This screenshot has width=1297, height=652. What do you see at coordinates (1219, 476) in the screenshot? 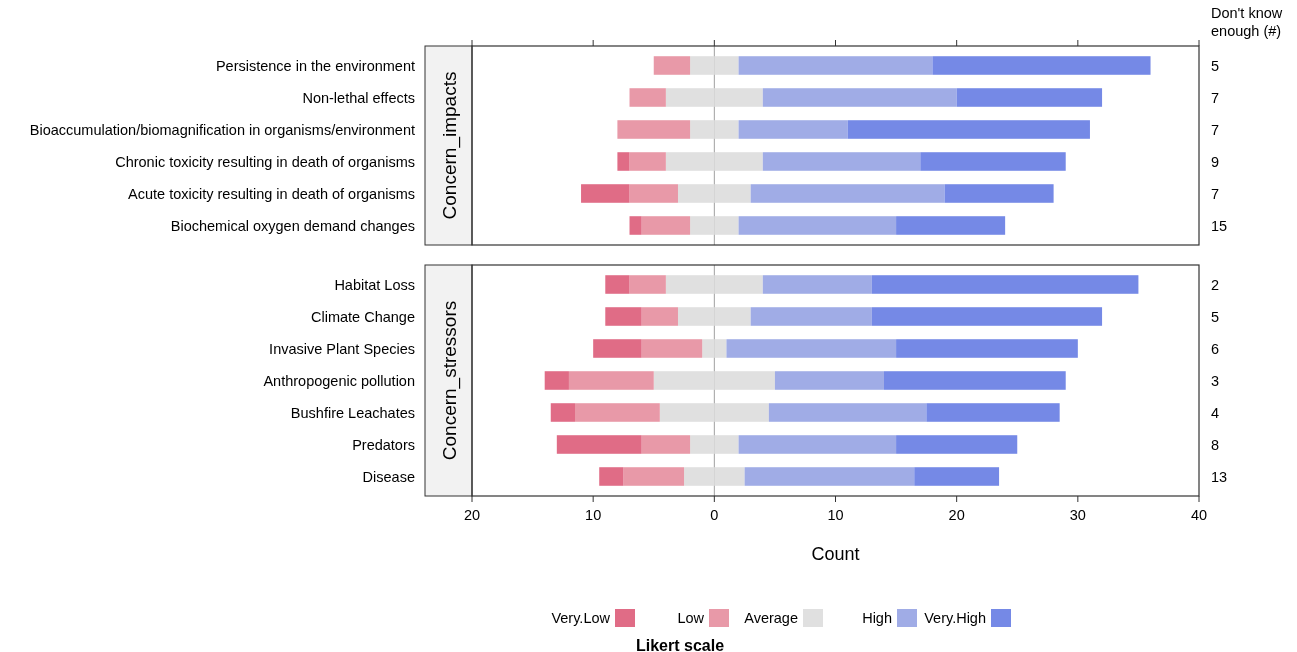
I see `text: 13` at bounding box center [1219, 476].